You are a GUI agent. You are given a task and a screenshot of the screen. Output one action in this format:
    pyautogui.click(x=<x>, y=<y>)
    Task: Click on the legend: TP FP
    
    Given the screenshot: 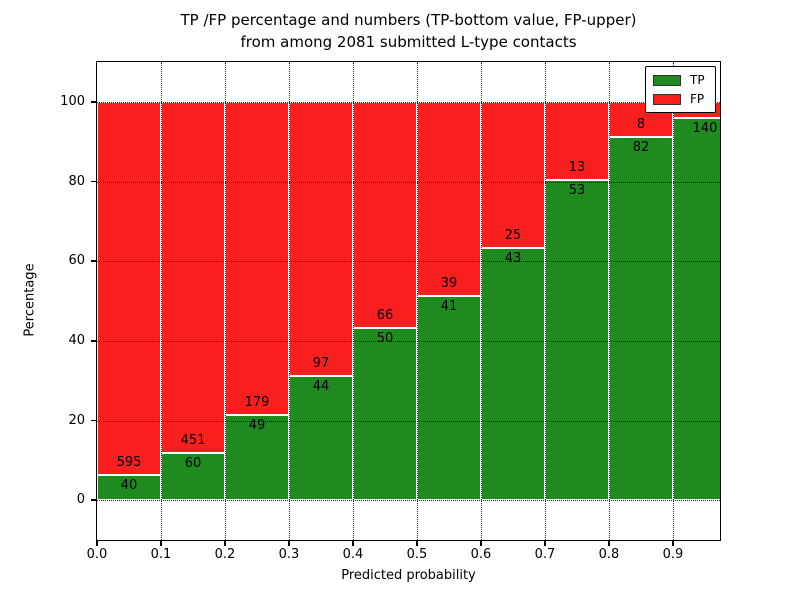 What is the action you would take?
    pyautogui.click(x=680, y=89)
    